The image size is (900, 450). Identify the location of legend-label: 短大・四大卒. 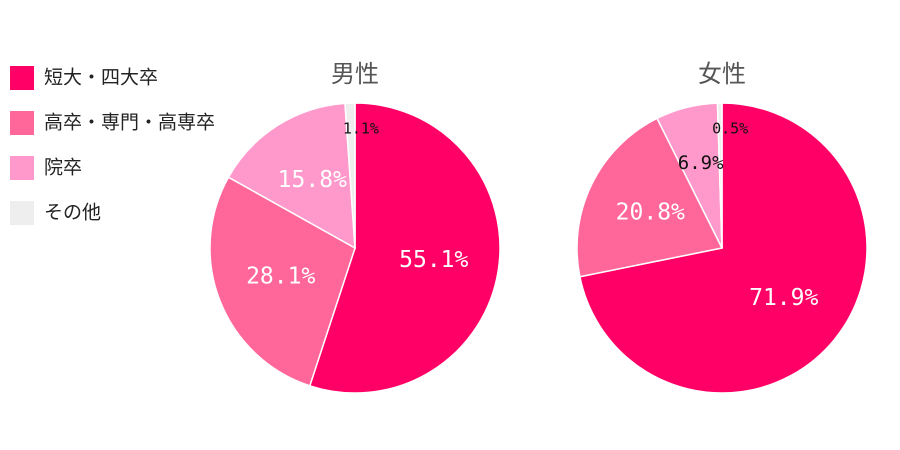
(101, 78).